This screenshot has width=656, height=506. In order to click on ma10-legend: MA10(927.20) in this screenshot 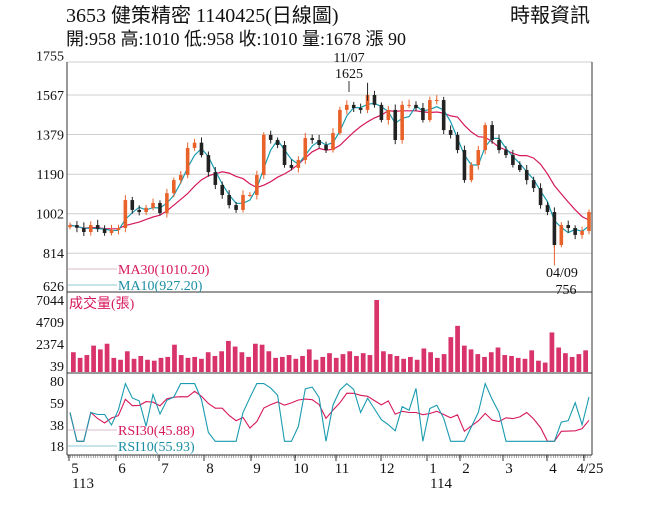, I will do `click(160, 286)`.